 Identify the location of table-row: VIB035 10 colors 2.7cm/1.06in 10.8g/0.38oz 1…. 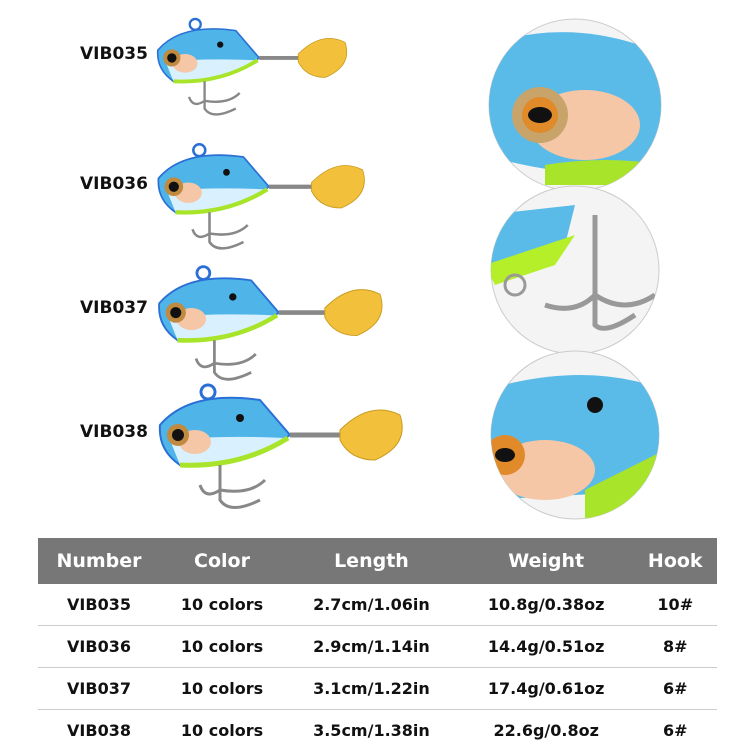
(377, 605).